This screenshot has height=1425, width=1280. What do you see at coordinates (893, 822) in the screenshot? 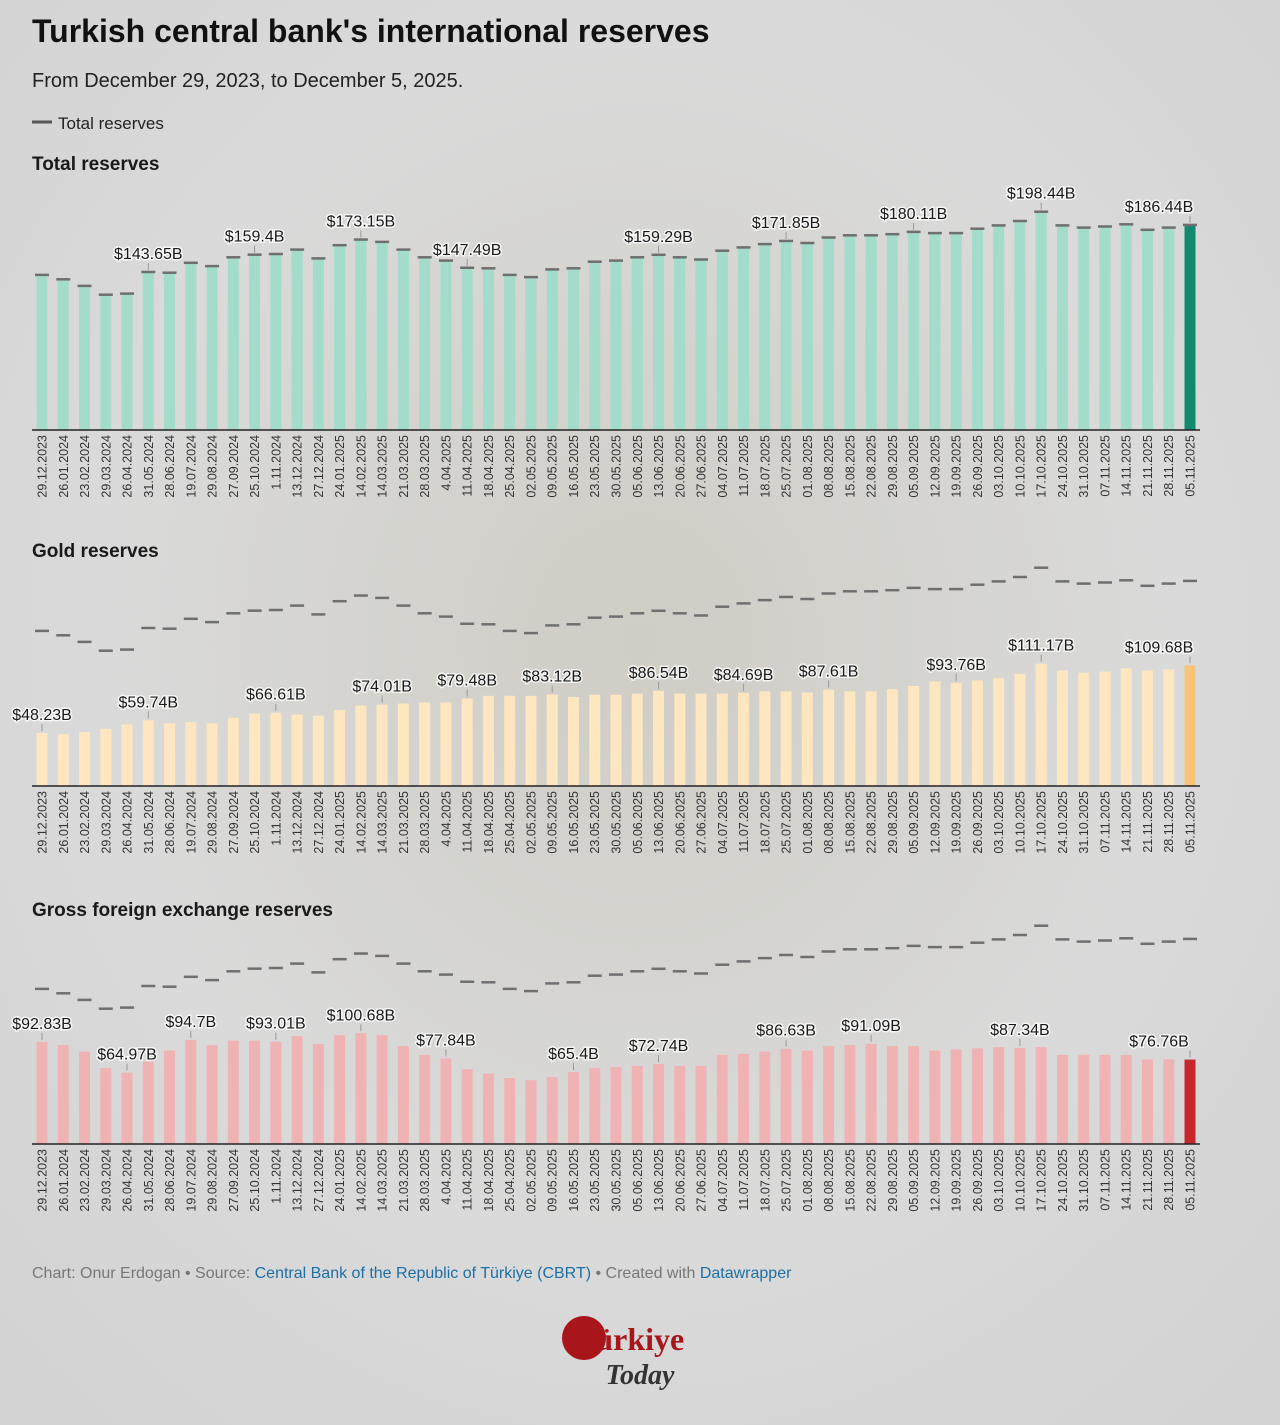
I see `x-tick-label: 29.08.2025` at bounding box center [893, 822].